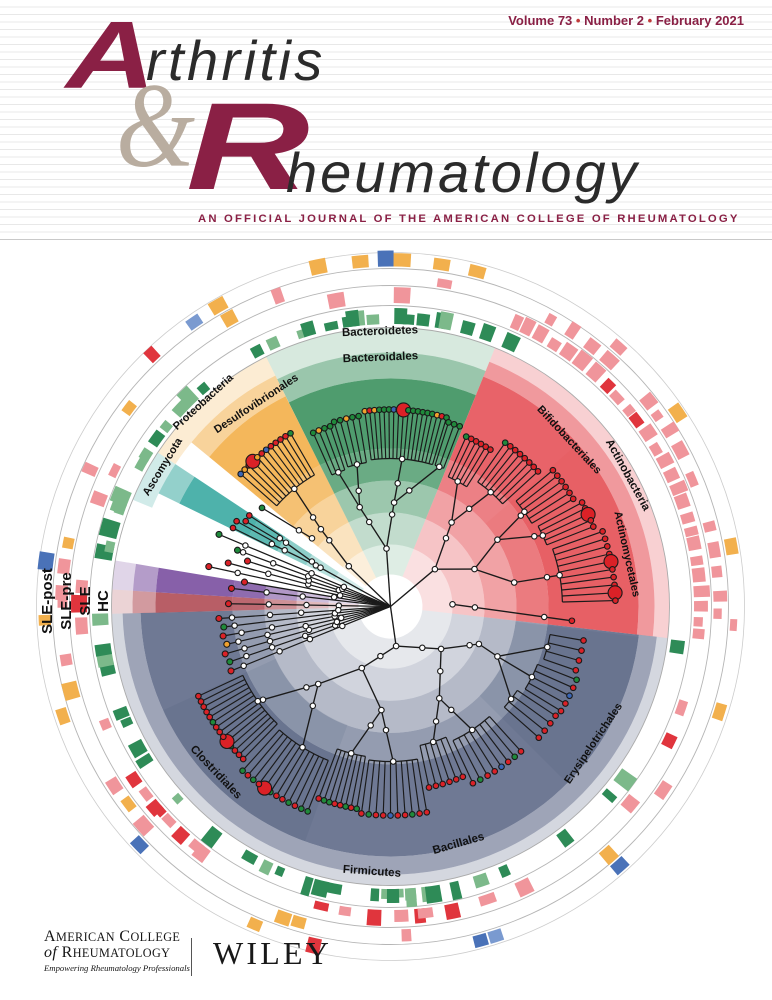  I want to click on svg-text: SLE-pre, so click(66, 601).